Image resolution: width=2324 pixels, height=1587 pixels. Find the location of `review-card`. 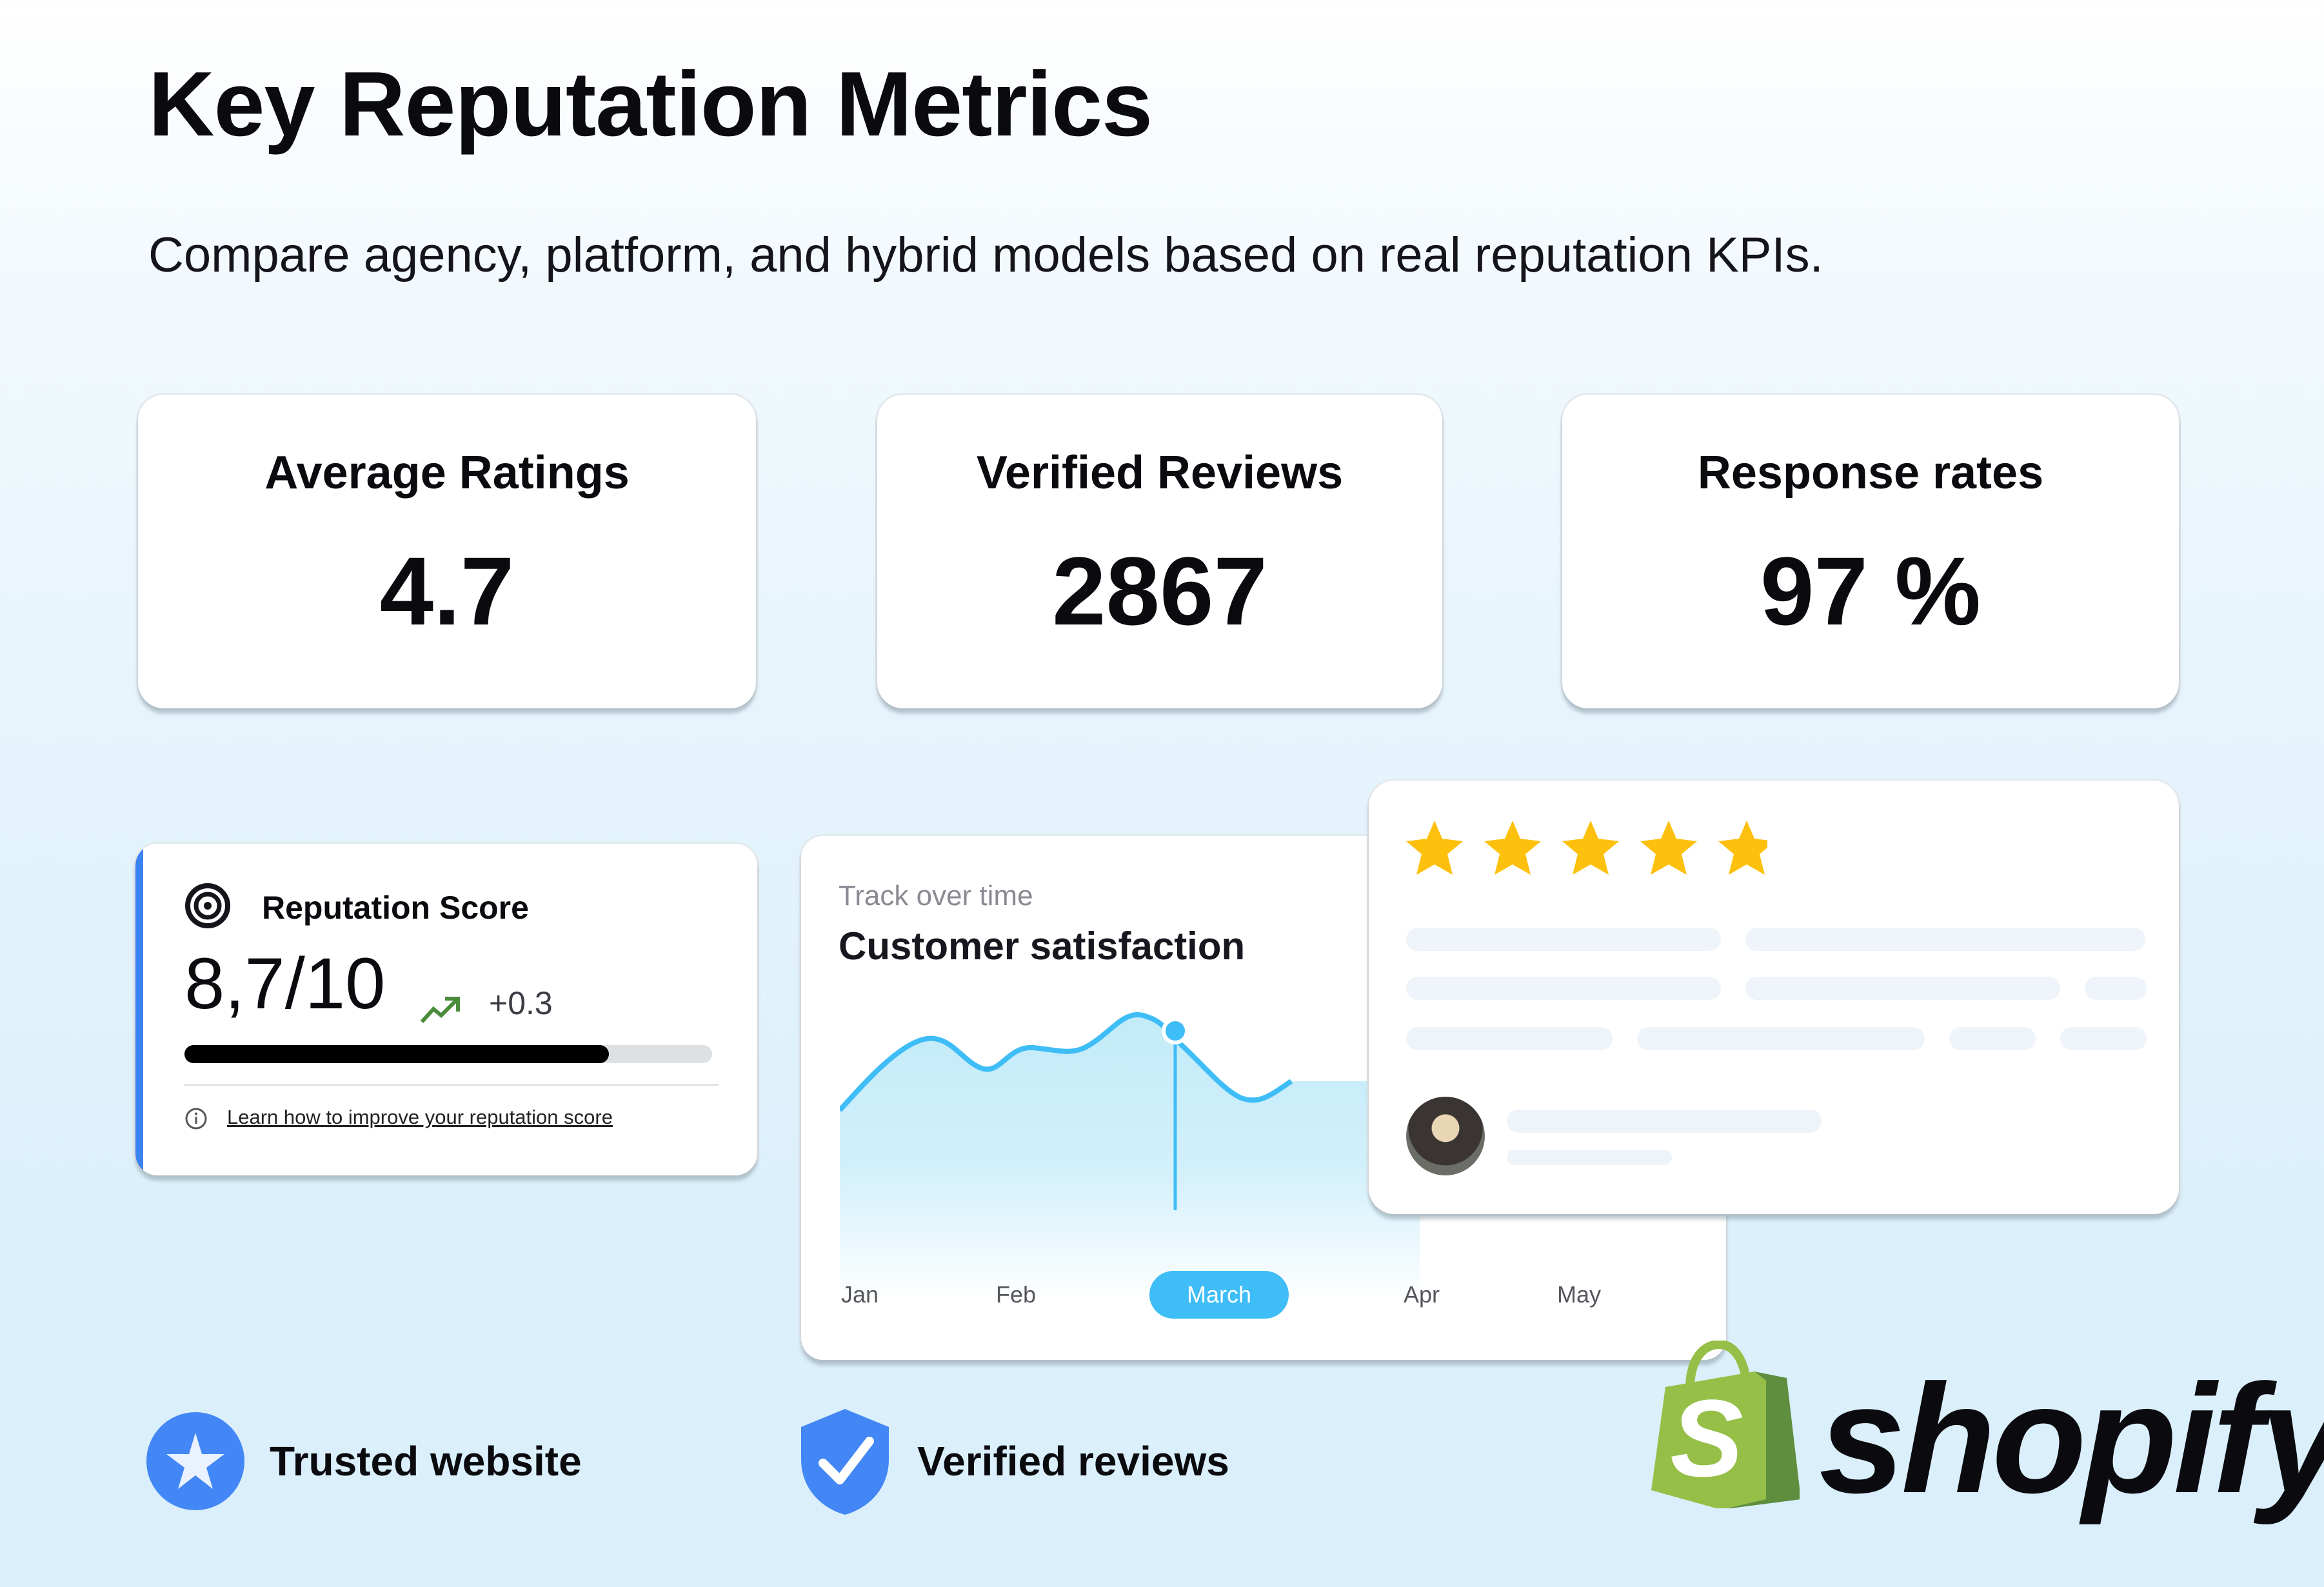

review-card is located at coordinates (1774, 997).